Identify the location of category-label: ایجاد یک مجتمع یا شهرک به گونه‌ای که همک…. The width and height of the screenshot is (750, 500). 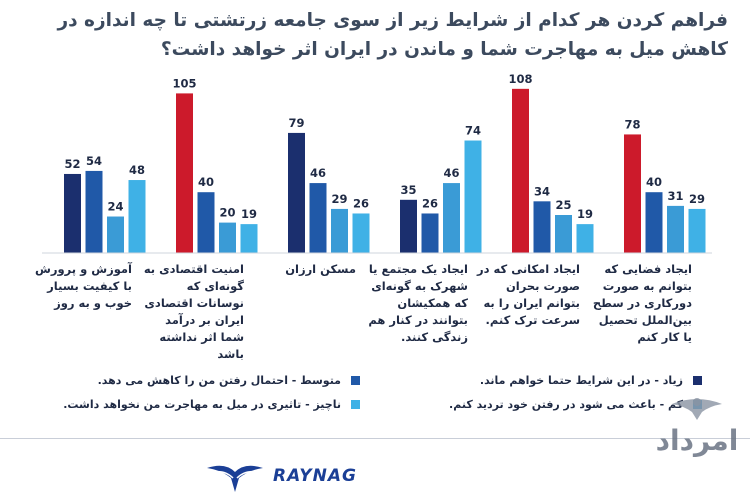
(418, 303).